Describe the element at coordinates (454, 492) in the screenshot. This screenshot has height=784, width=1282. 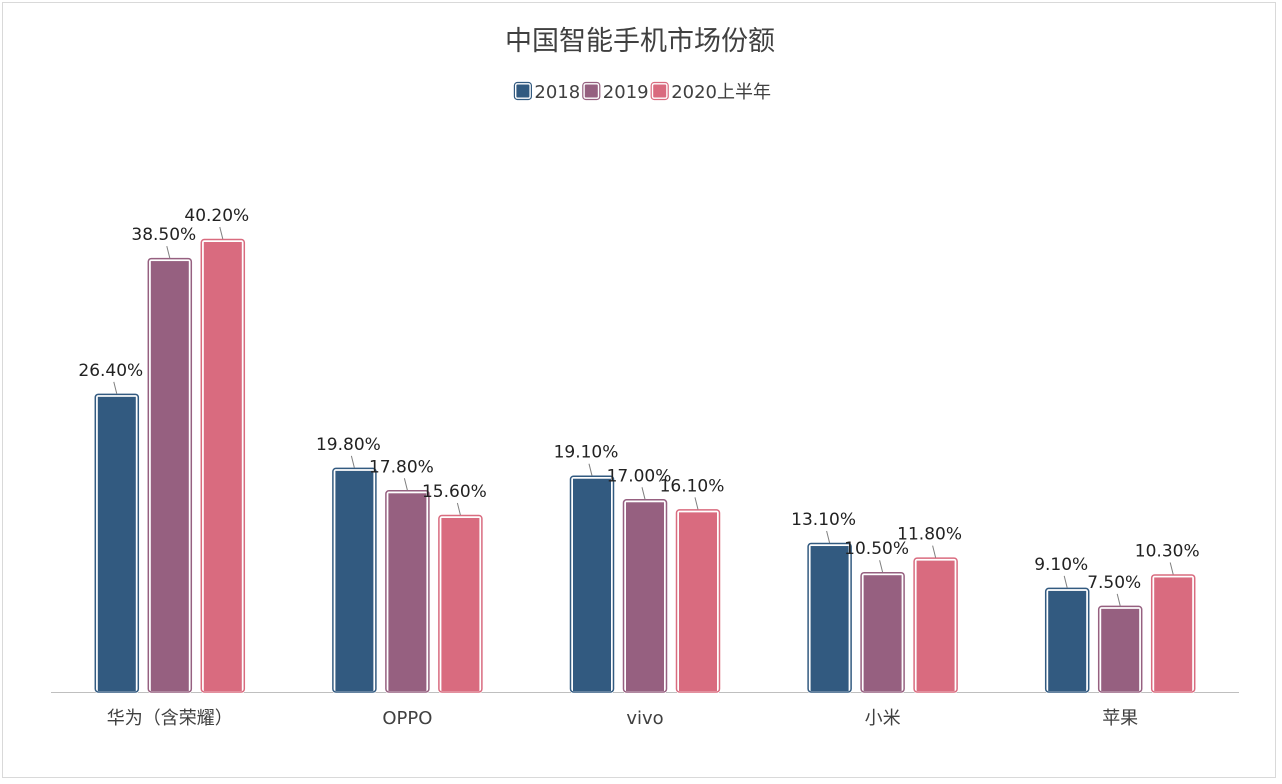
I see `value-label: 15.60%` at that location.